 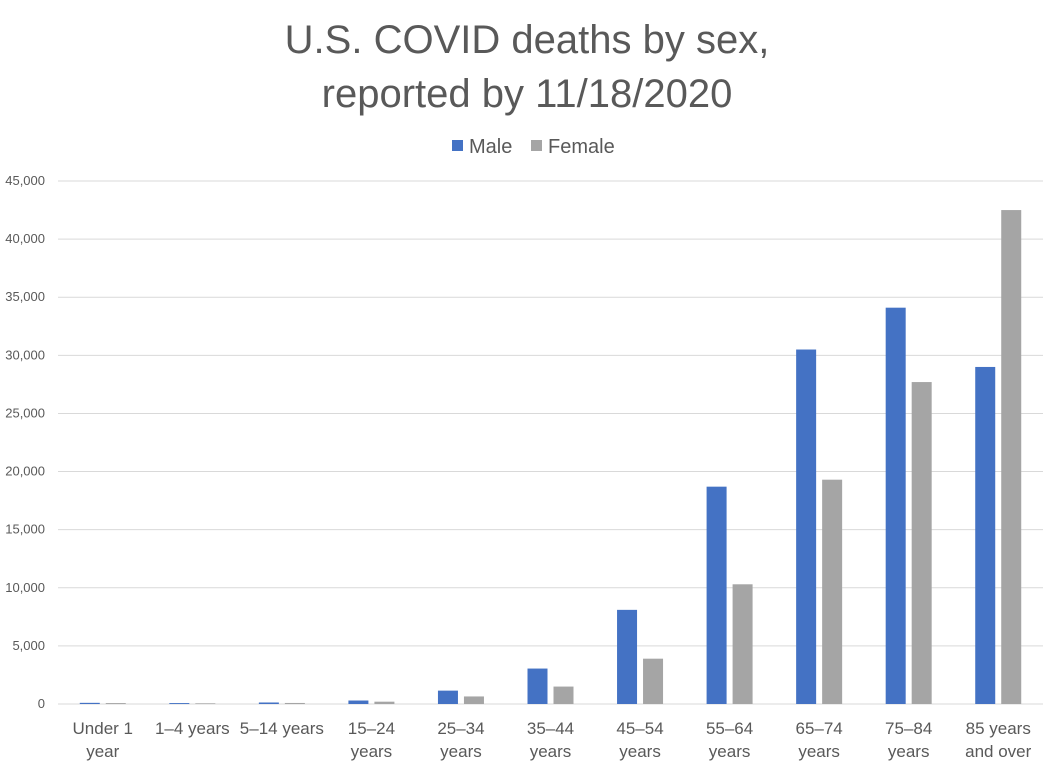 I want to click on legend-item-female: Female, so click(x=573, y=147).